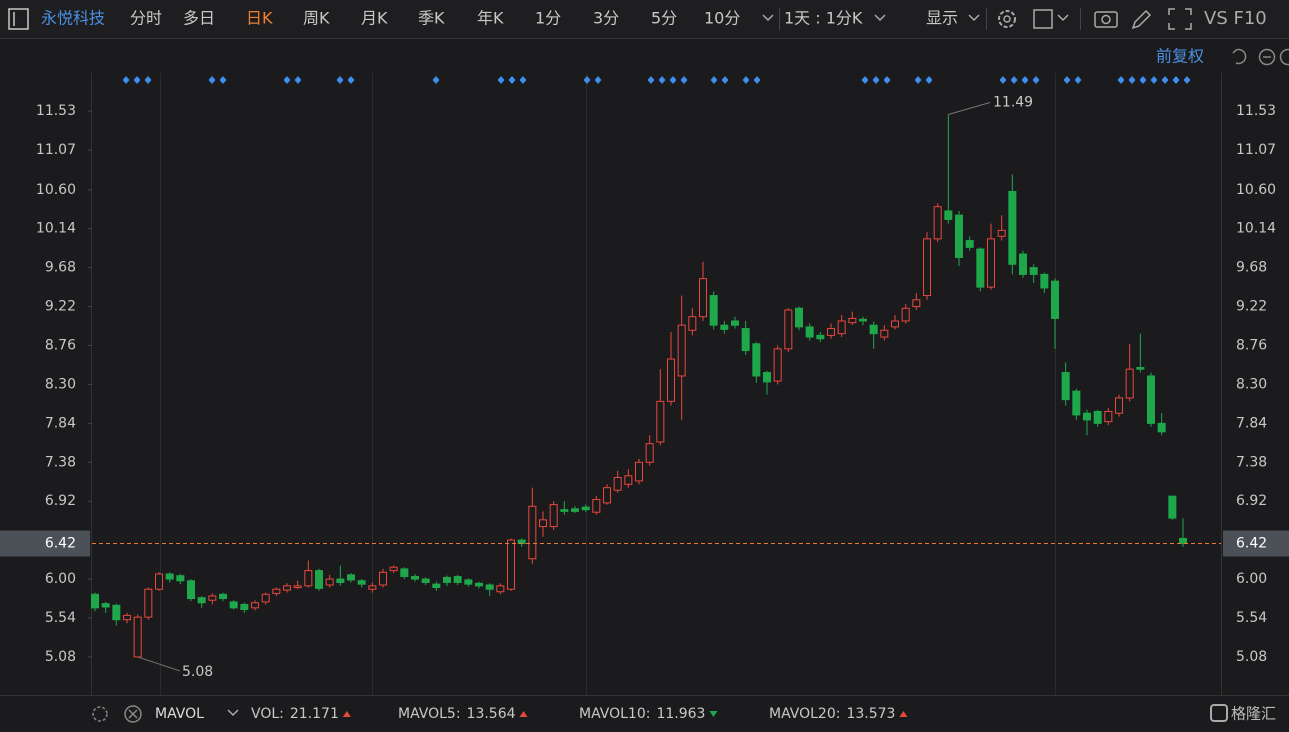  I want to click on interval-select: 1天 : 1分K, so click(823, 18).